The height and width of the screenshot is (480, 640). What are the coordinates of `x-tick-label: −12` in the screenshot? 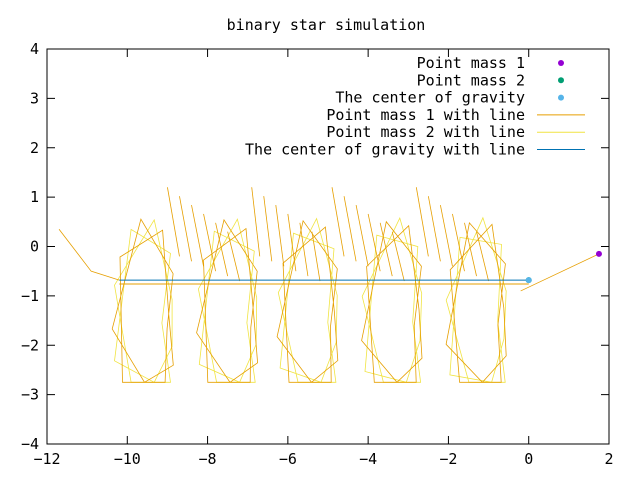 It's located at (46, 459).